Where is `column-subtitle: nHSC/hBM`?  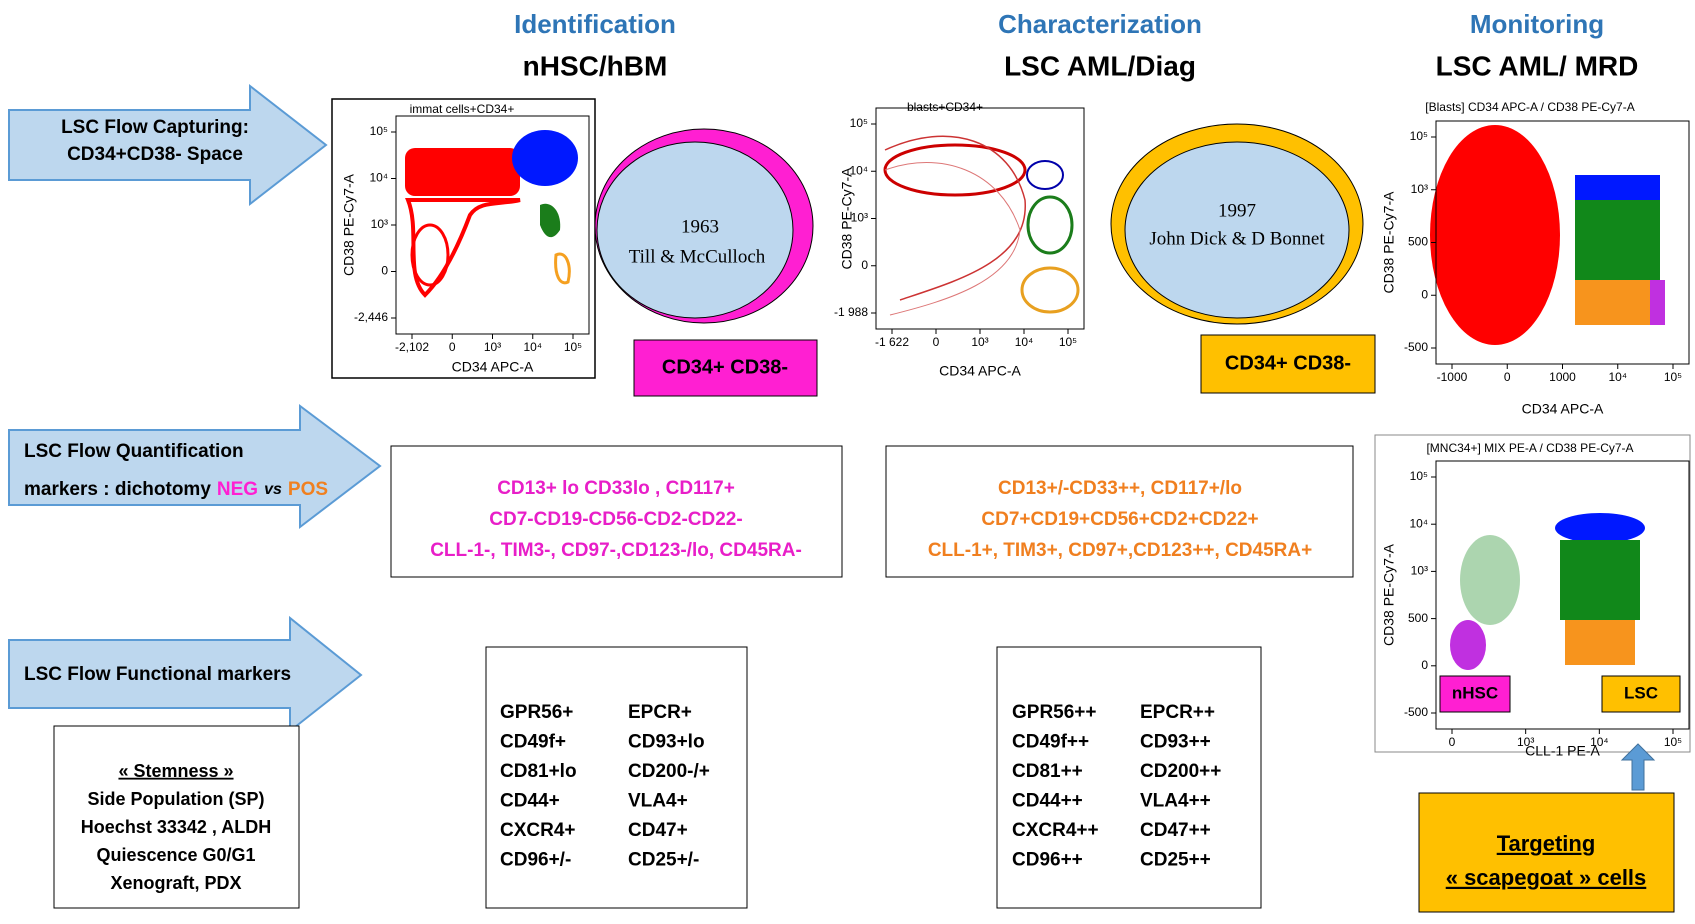
column-subtitle: nHSC/hBM is located at coordinates (595, 65).